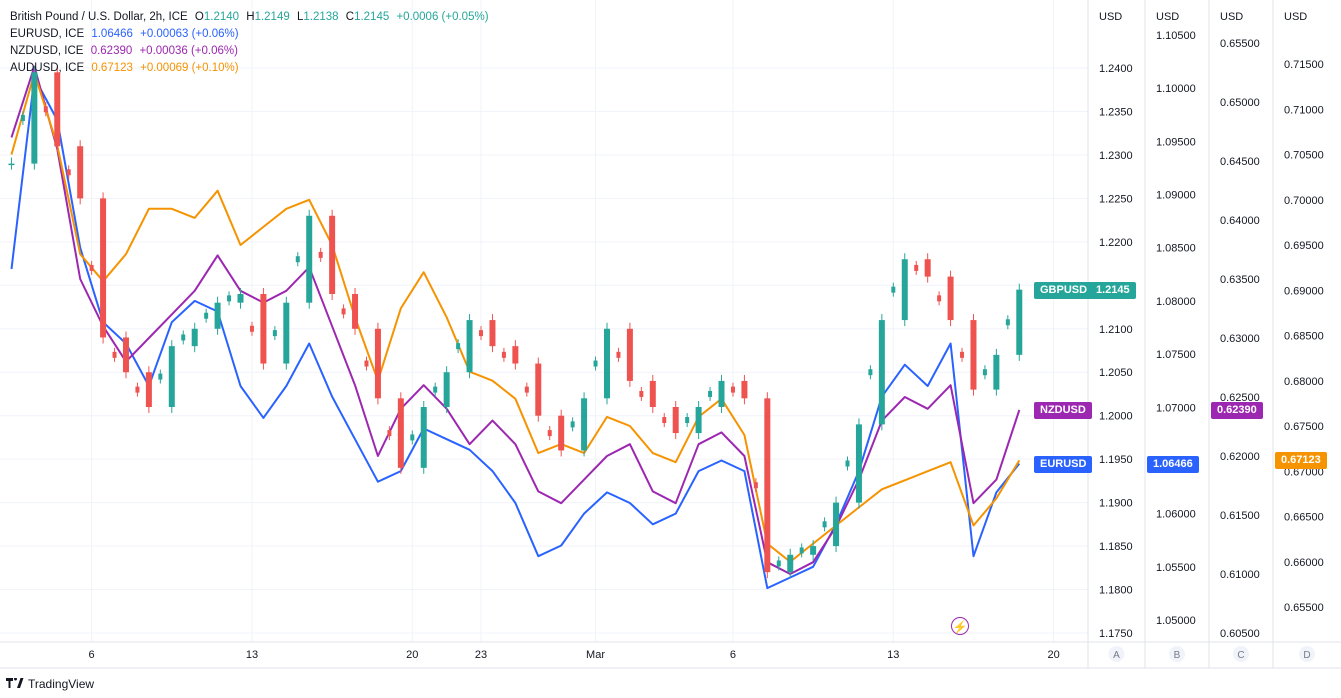 Image resolution: width=1341 pixels, height=698 pixels. Describe the element at coordinates (50, 684) in the screenshot. I see `tradingview-logo: TradingView` at that location.